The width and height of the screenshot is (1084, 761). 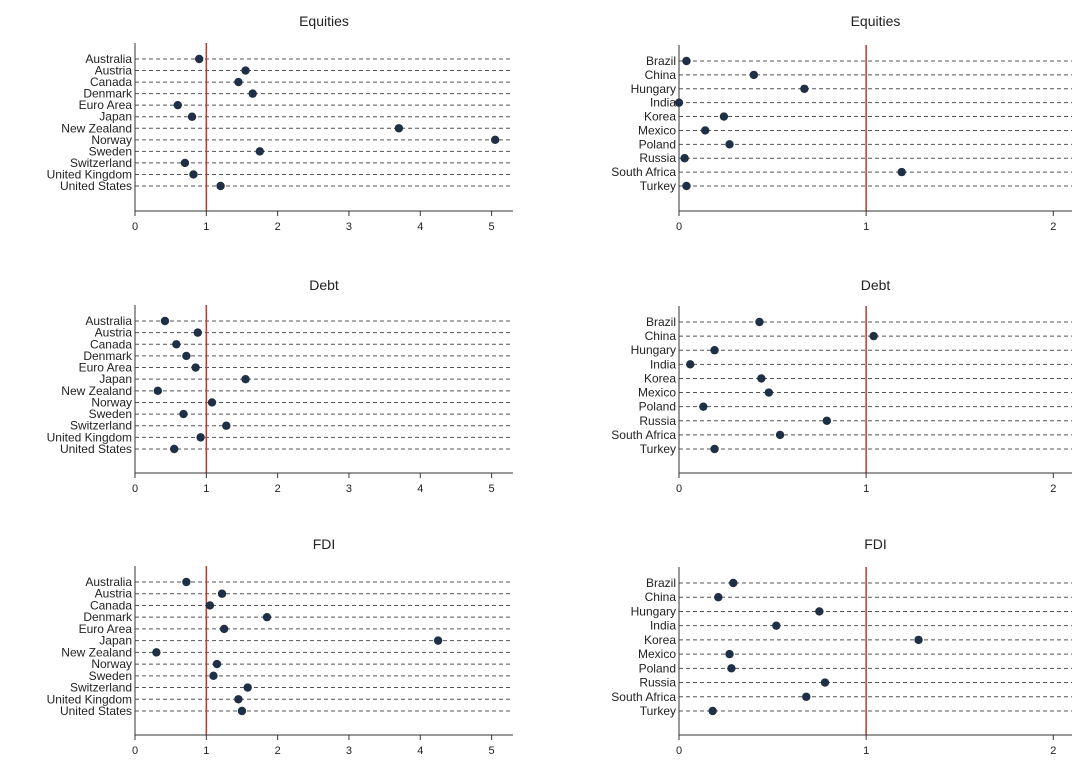 I want to click on category-label: Austria, so click(x=114, y=333).